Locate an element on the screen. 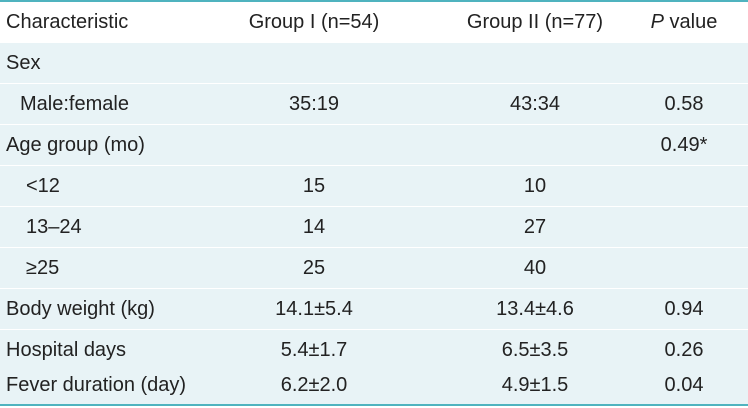  row-p-value: 0.94 is located at coordinates (684, 309).